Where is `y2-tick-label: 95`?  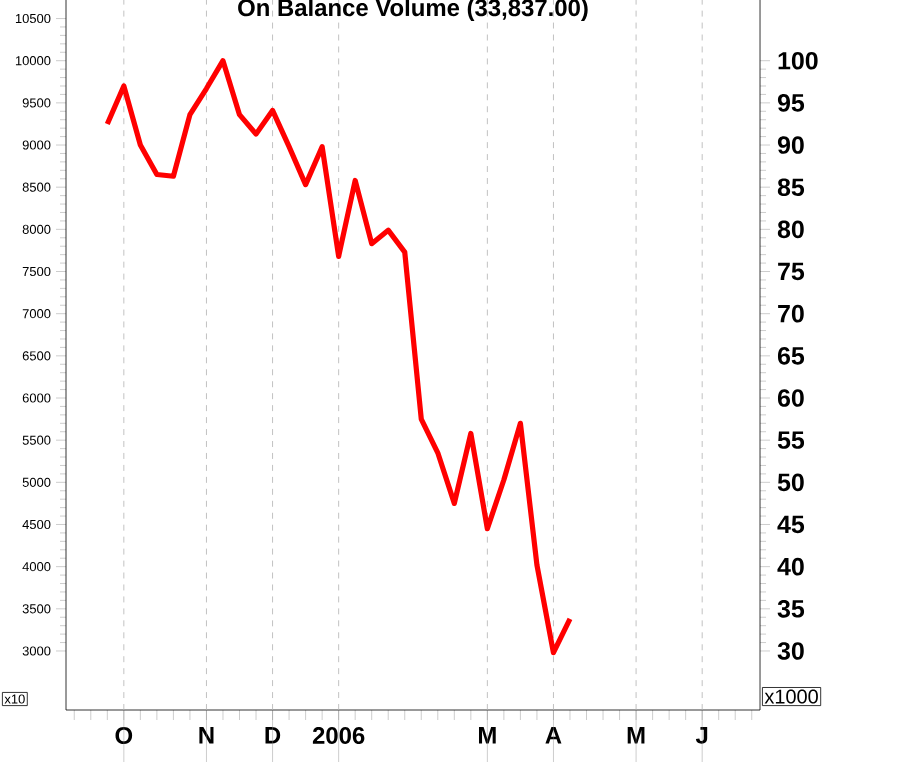 y2-tick-label: 95 is located at coordinates (791, 103).